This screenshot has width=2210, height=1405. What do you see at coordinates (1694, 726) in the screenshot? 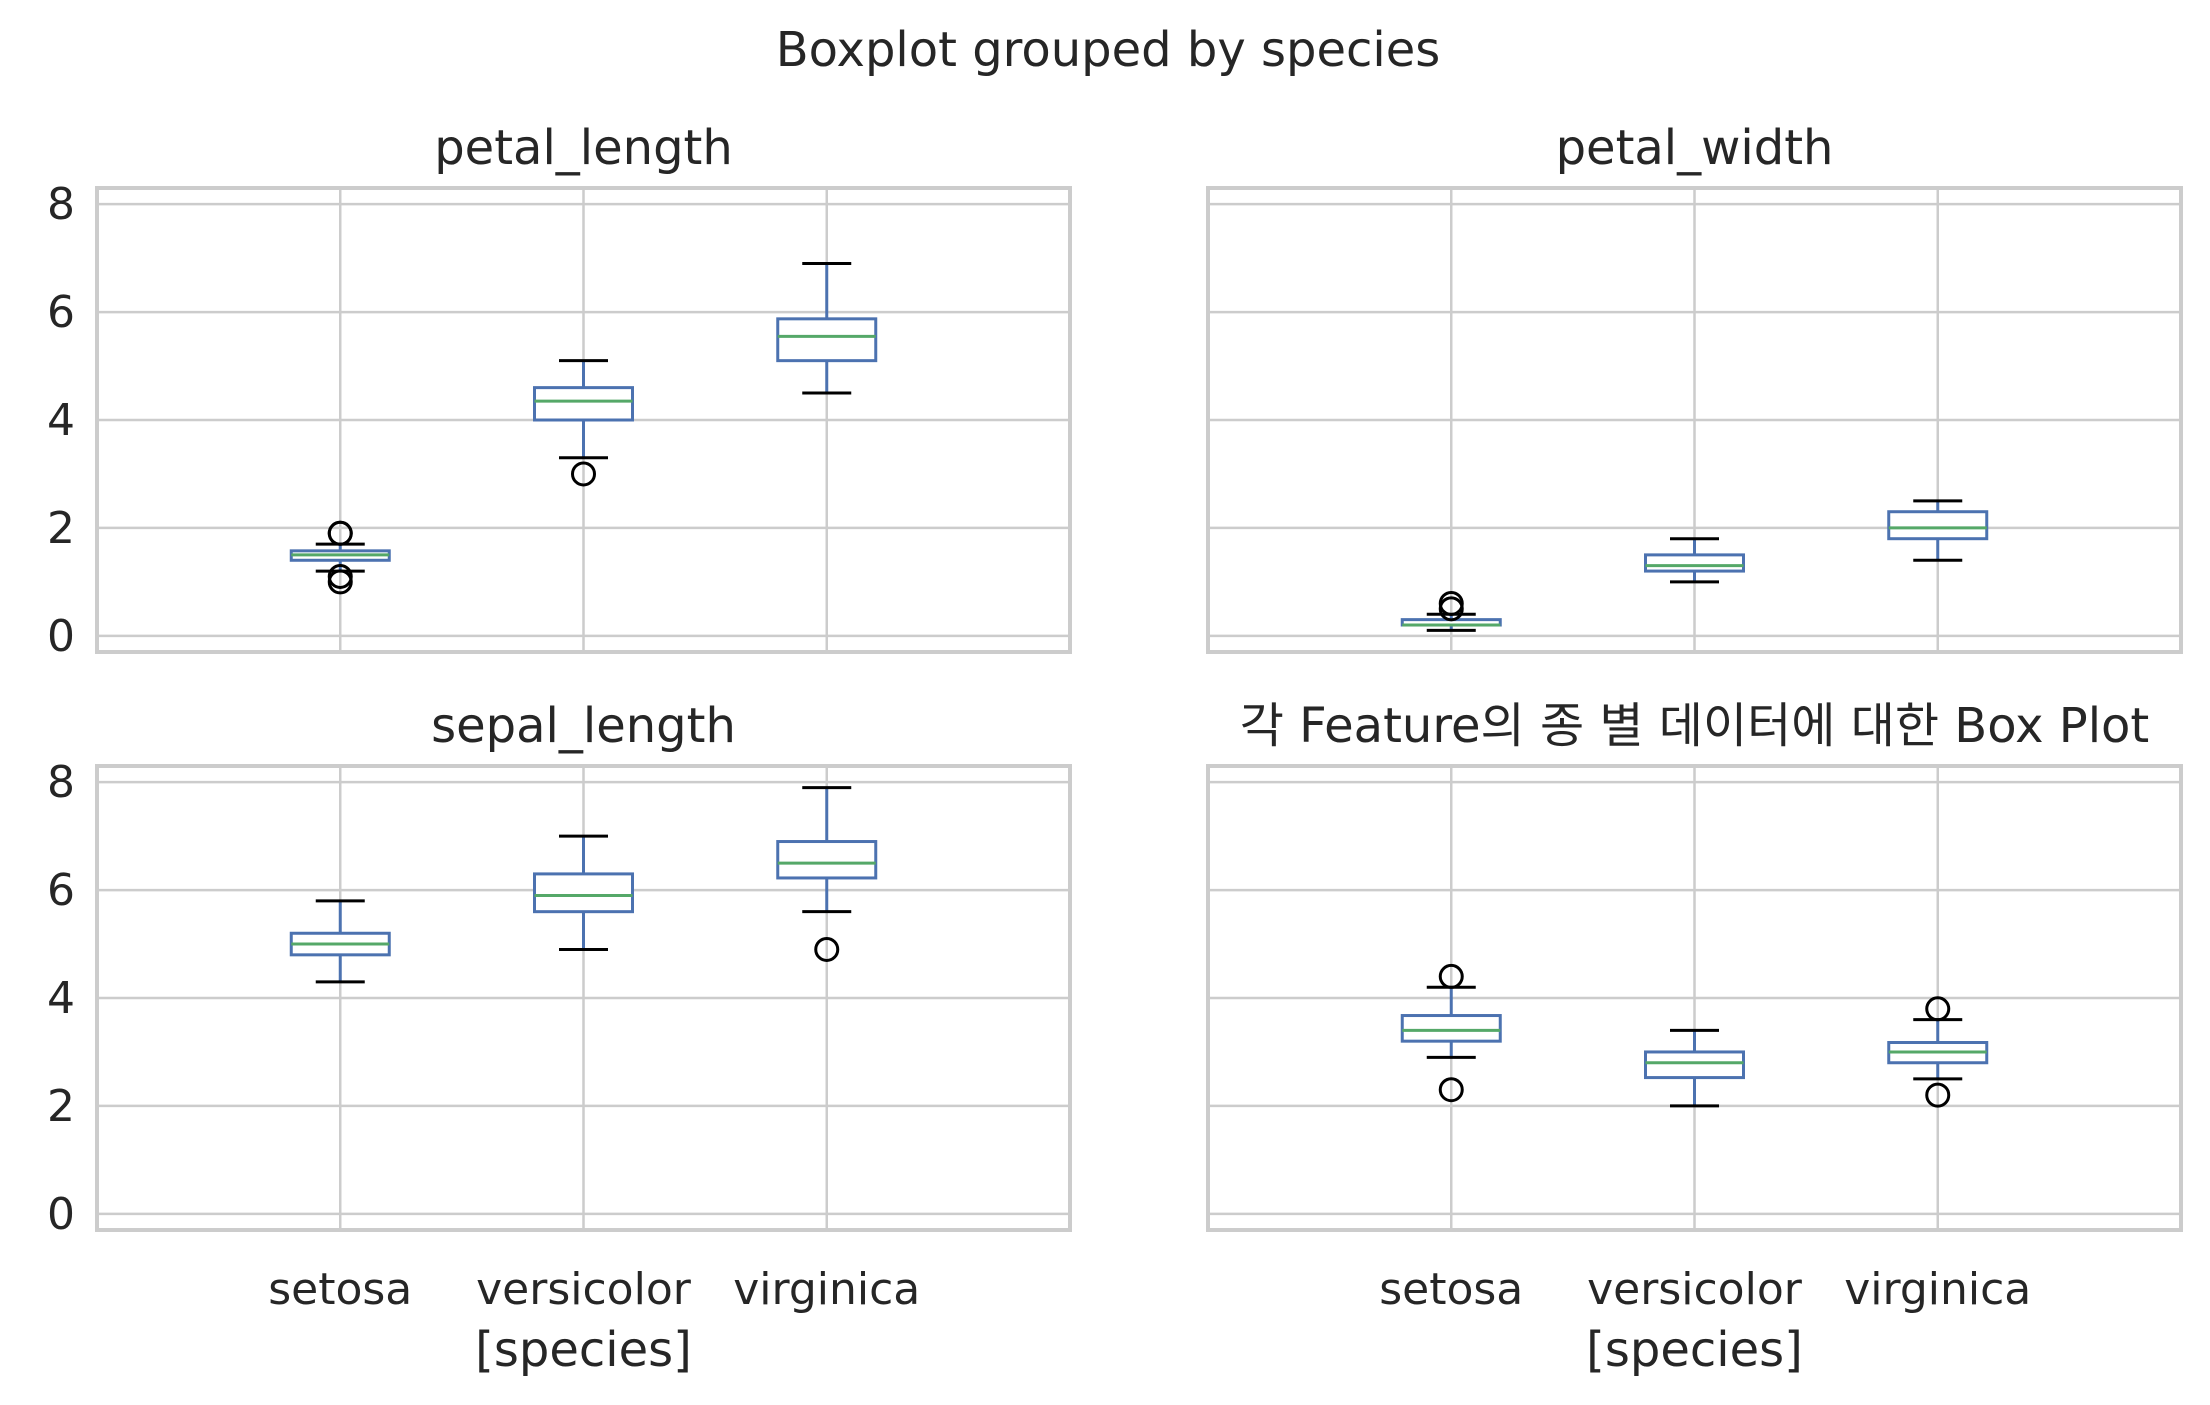
I see `subplot-title: 각 Feature의 종 별 데이터에 대한 Box Plot` at bounding box center [1694, 726].